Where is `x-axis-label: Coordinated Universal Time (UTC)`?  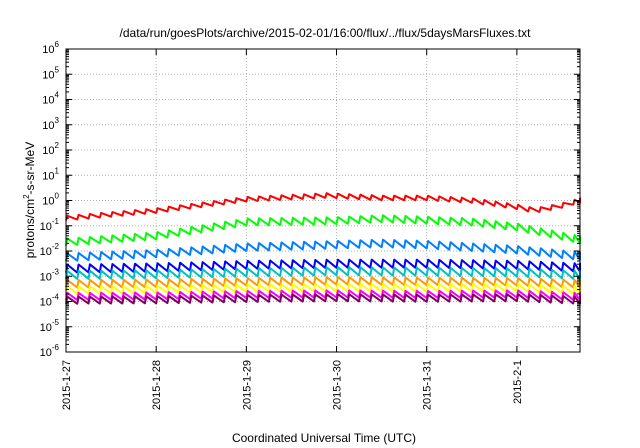
x-axis-label: Coordinated Universal Time (UTC) is located at coordinates (324, 438).